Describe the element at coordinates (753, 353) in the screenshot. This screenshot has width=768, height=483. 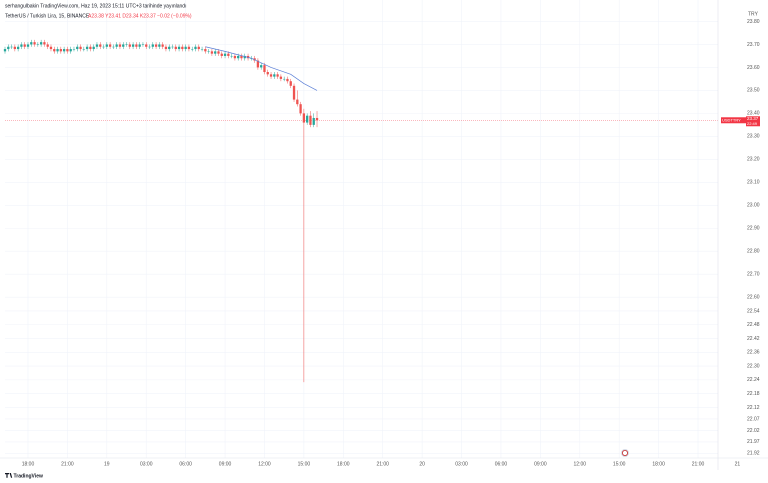
I see `y-tick-label: 22.36` at that location.